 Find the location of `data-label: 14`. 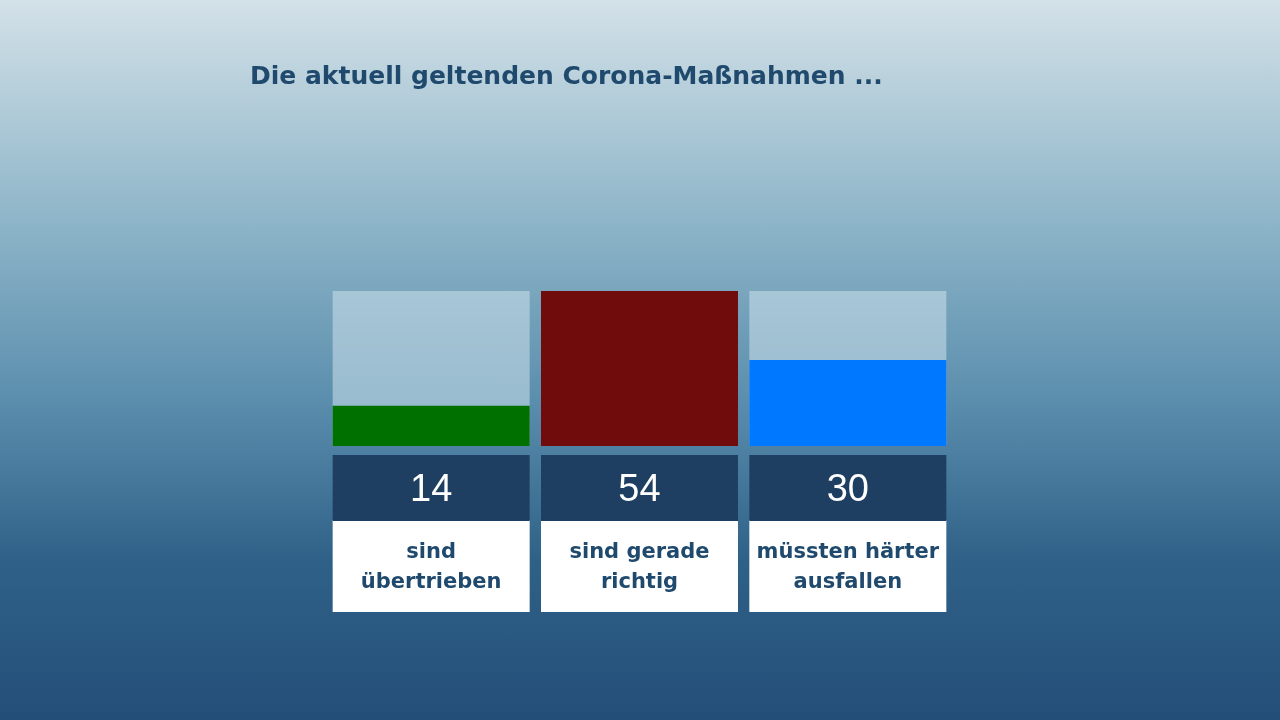

data-label: 14 is located at coordinates (431, 488).